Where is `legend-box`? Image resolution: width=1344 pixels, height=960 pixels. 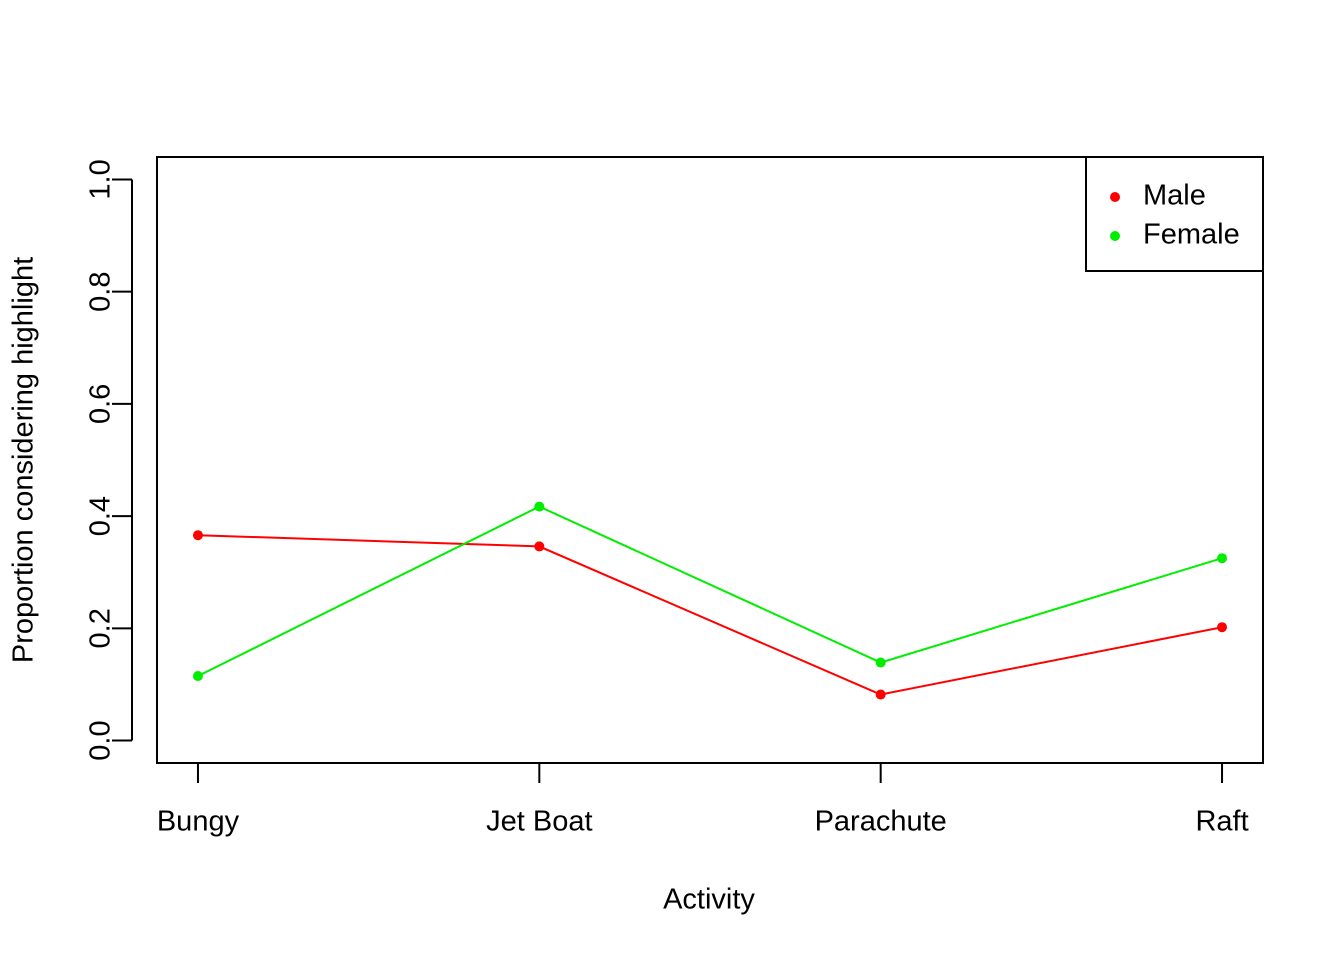 legend-box is located at coordinates (1174, 214).